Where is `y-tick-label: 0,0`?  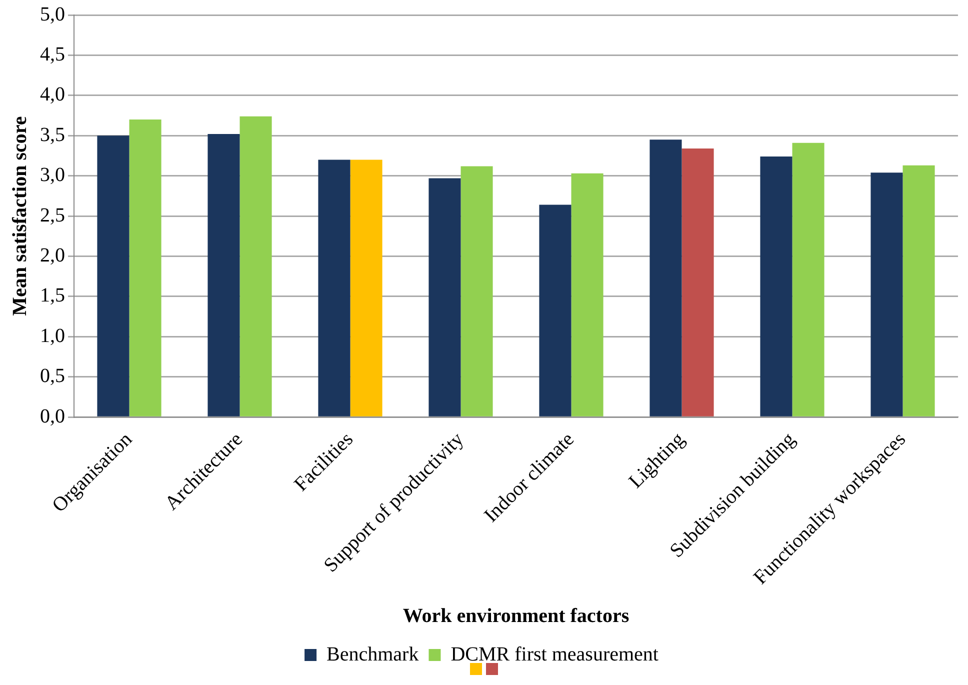 y-tick-label: 0,0 is located at coordinates (52, 416).